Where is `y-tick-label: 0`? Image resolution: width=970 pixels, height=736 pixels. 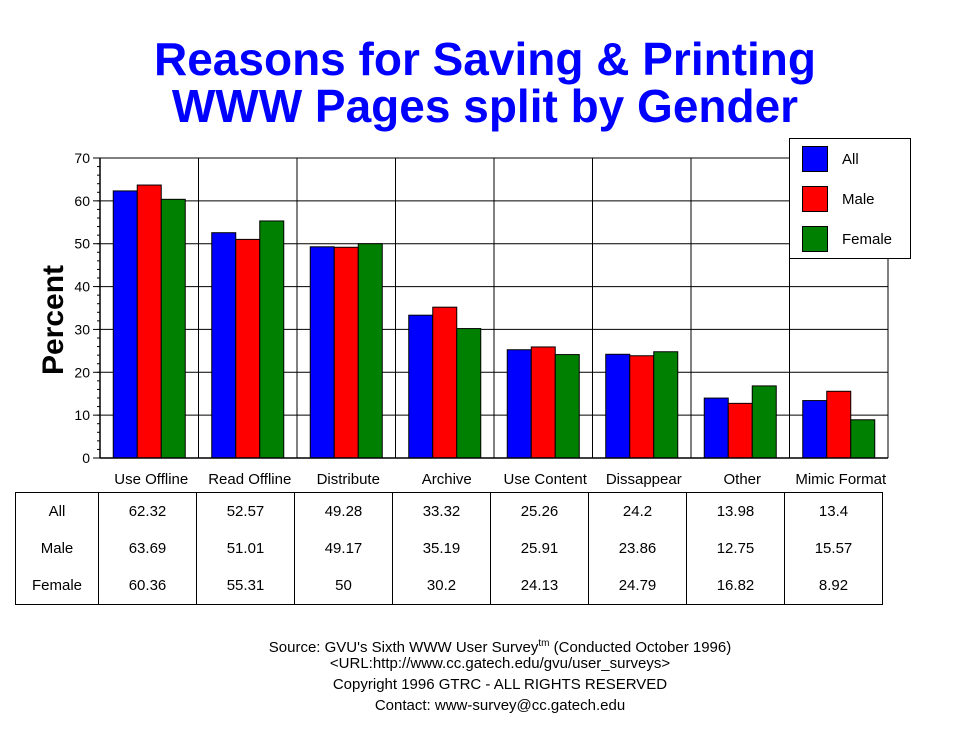
y-tick-label: 0 is located at coordinates (86, 458).